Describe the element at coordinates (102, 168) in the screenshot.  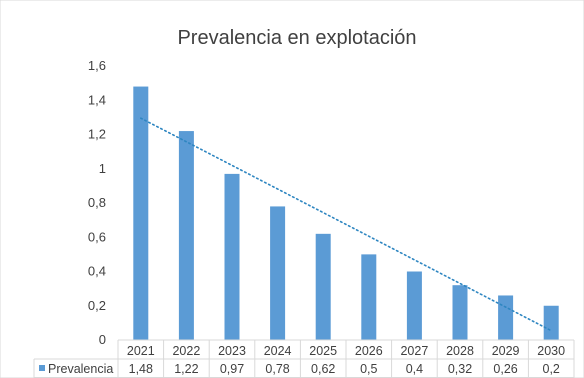
I see `y-tick-label: 1` at that location.